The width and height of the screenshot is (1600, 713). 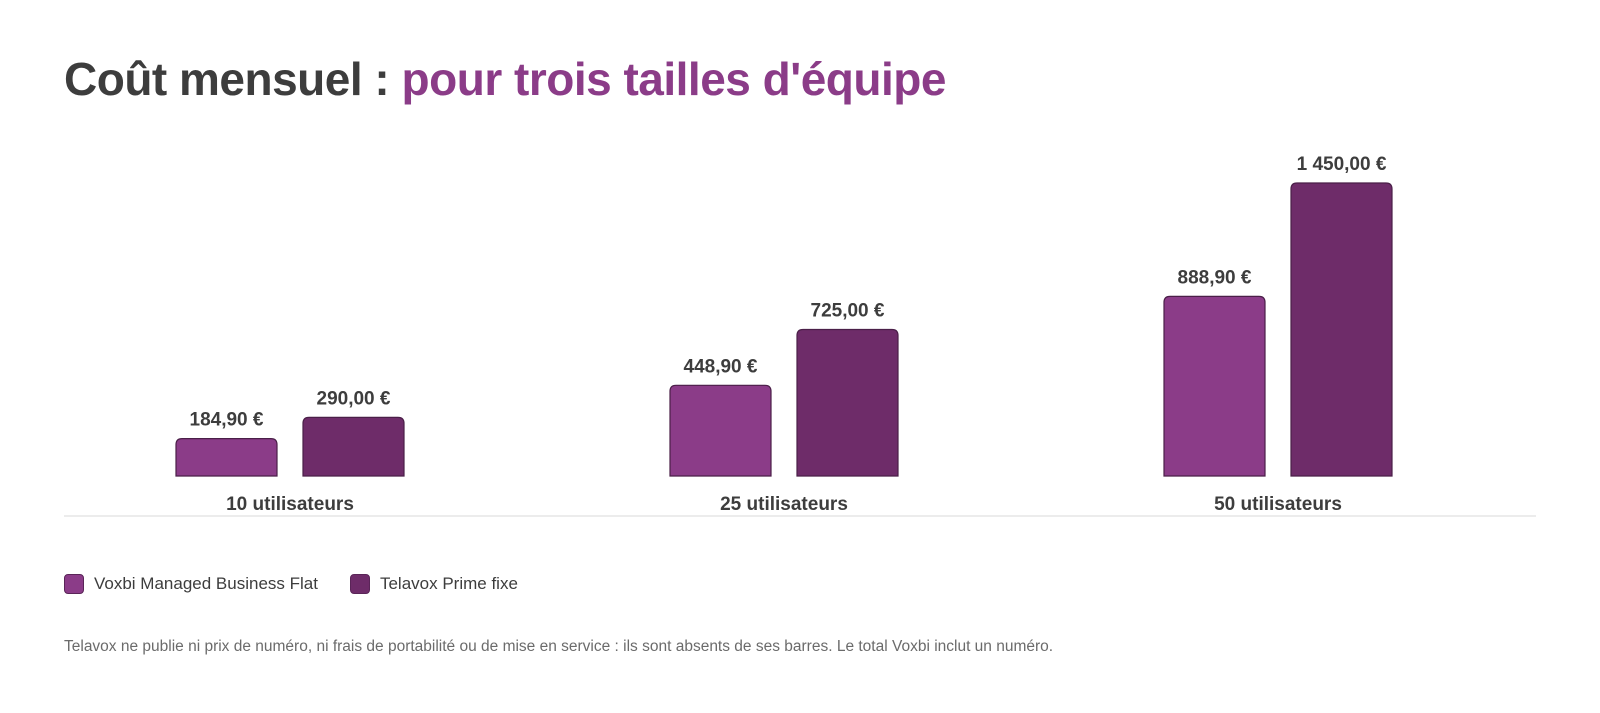 I want to click on legend-label-voxbi: Voxbi Managed Business Flat, so click(x=206, y=583).